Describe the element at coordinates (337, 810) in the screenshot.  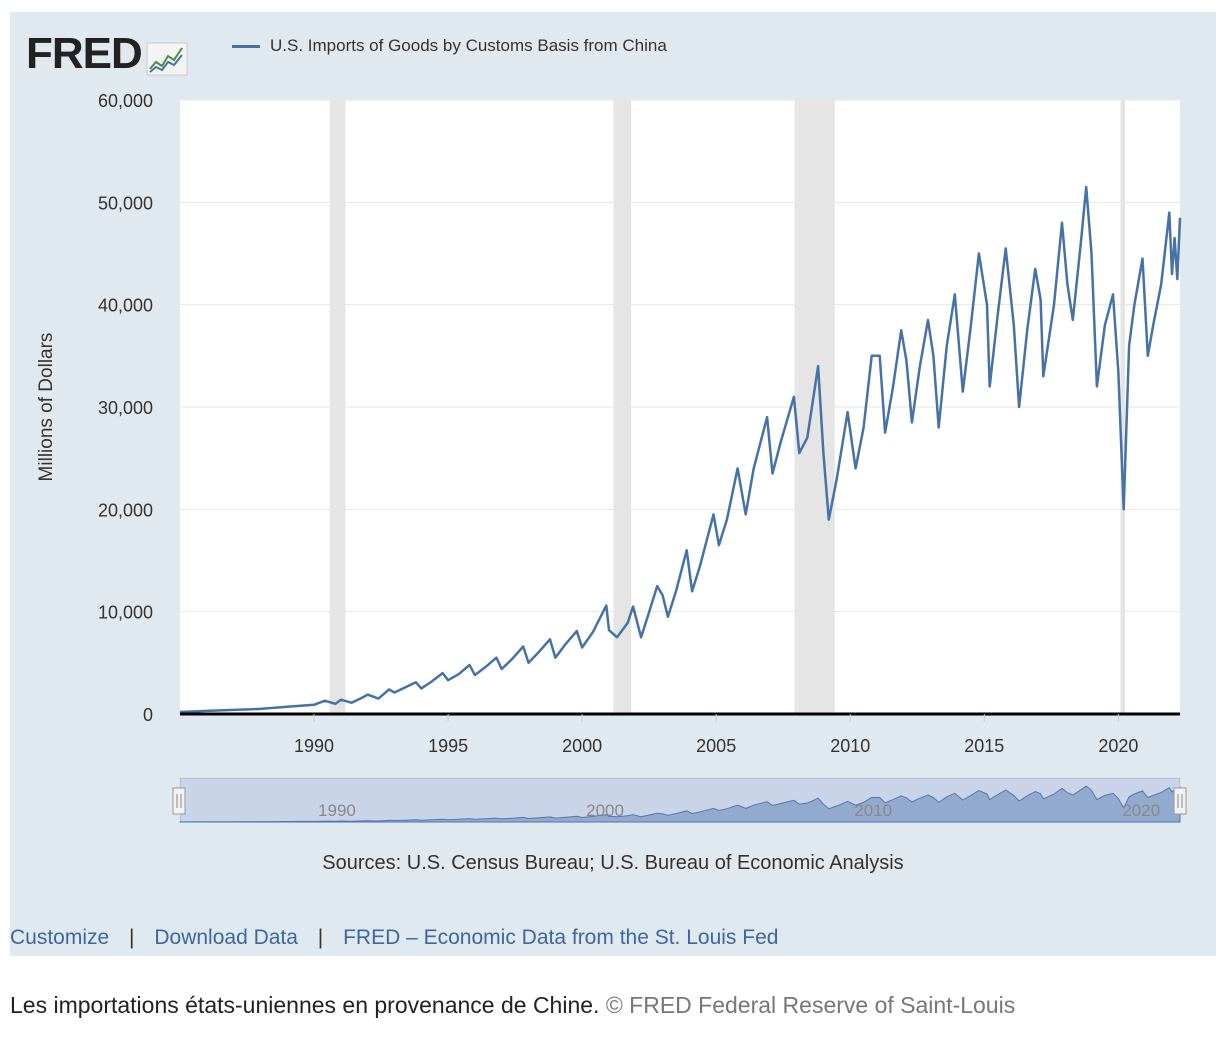
I see `navigator-label: 1990` at that location.